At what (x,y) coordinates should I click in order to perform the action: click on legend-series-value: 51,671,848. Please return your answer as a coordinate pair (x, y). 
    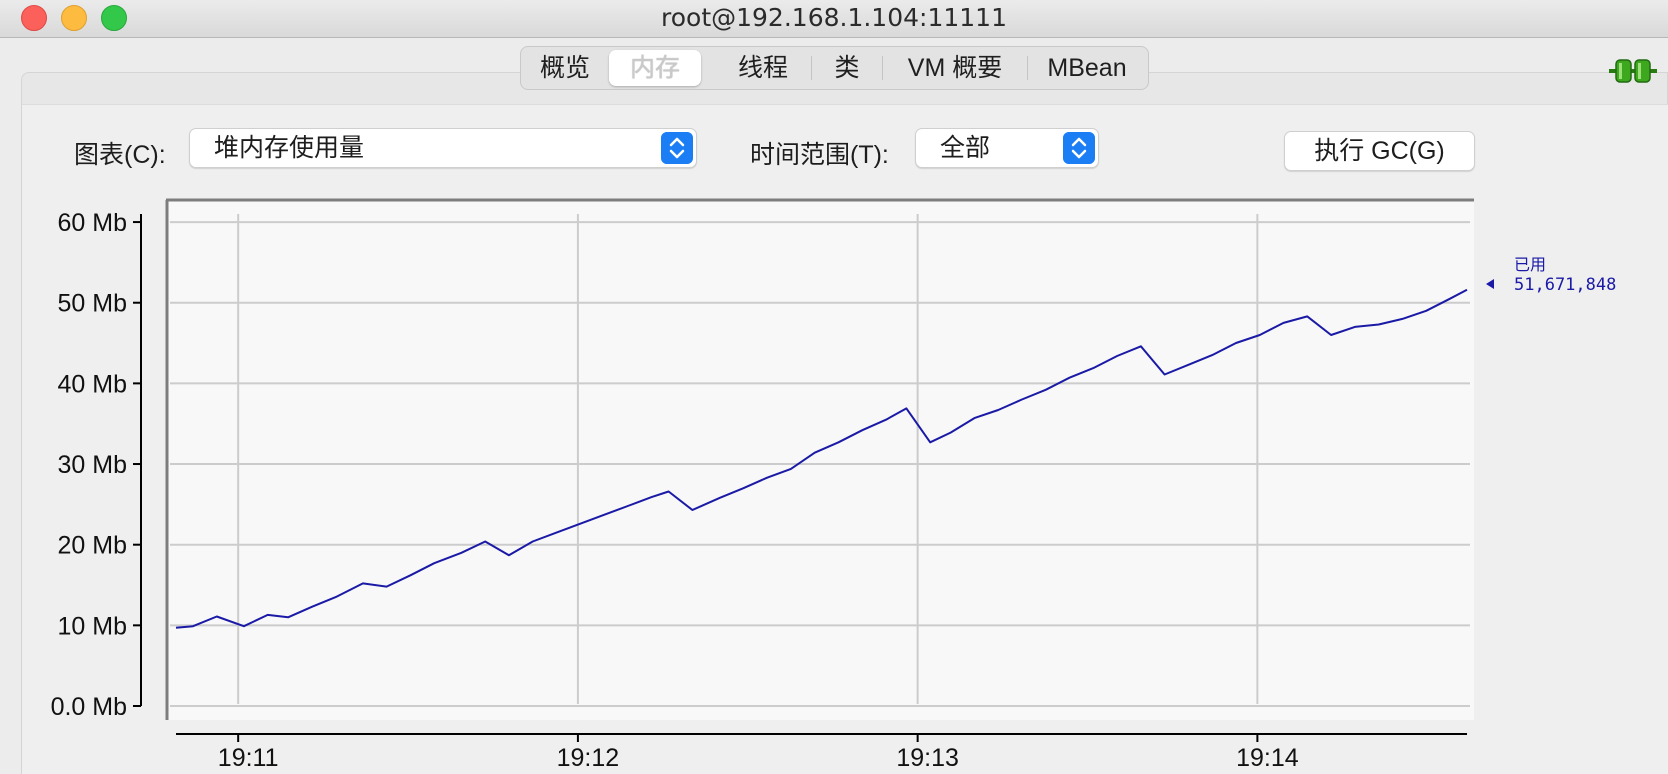
    Looking at the image, I should click on (1565, 285).